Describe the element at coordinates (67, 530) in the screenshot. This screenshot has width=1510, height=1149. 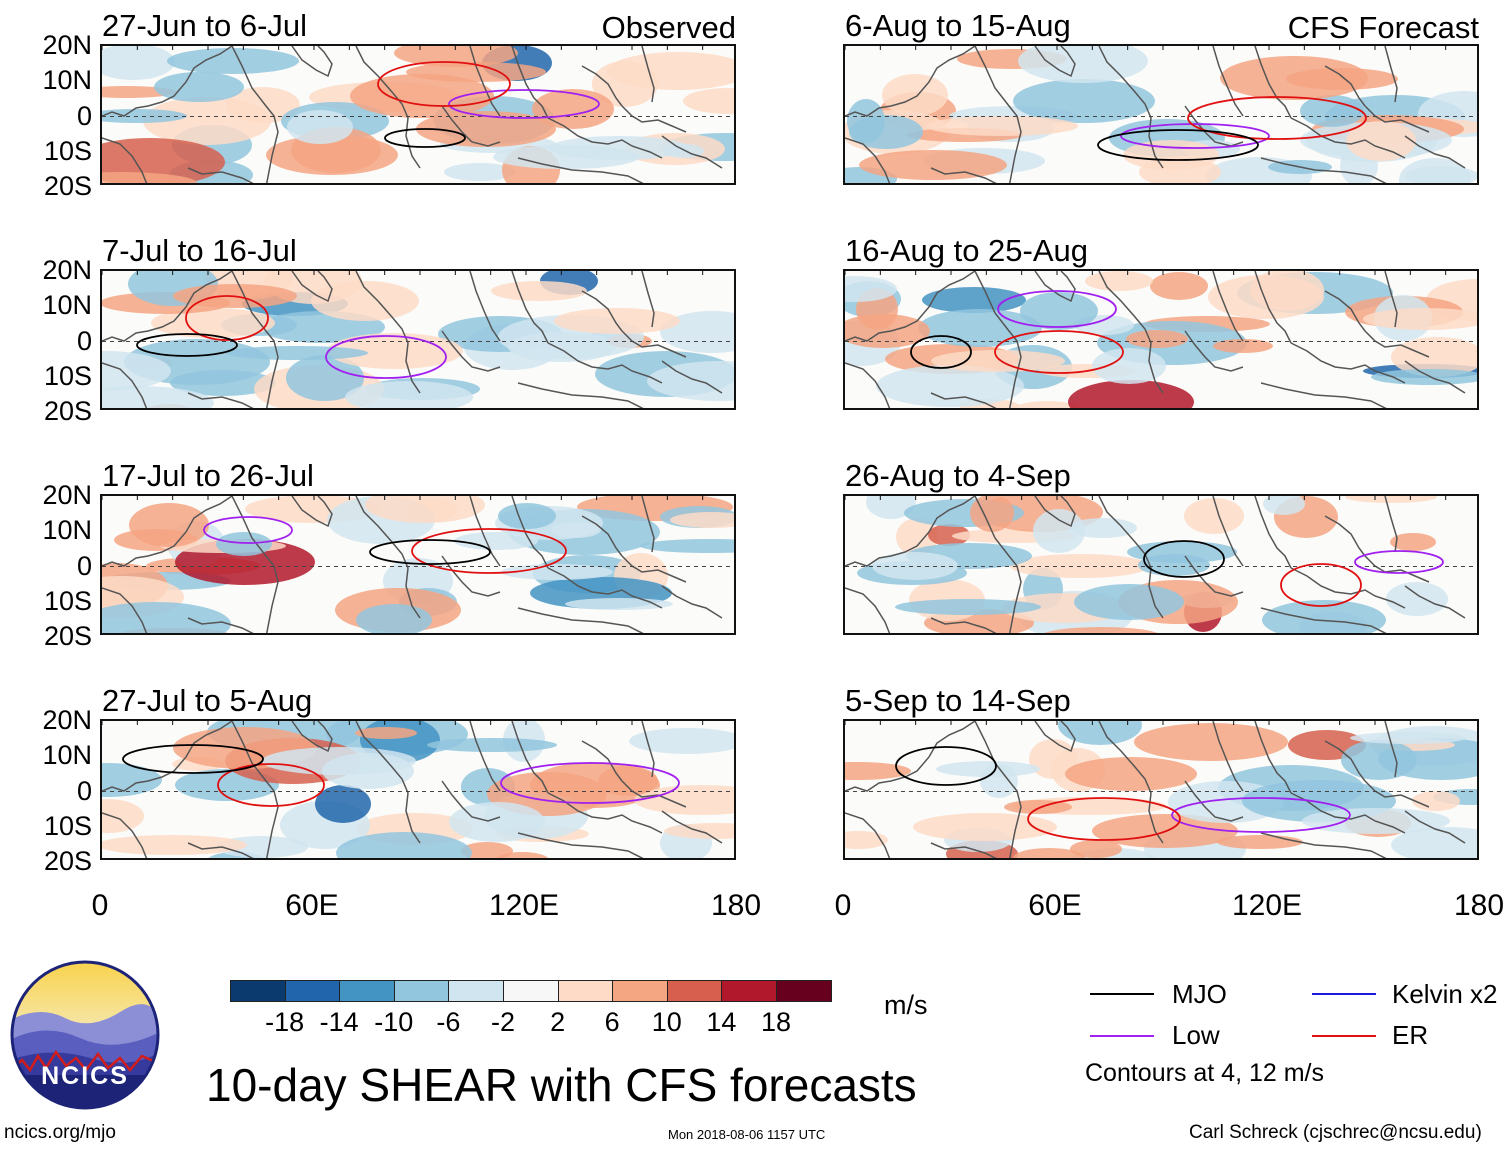
I see `lat-label-left-3-1: 10N` at that location.